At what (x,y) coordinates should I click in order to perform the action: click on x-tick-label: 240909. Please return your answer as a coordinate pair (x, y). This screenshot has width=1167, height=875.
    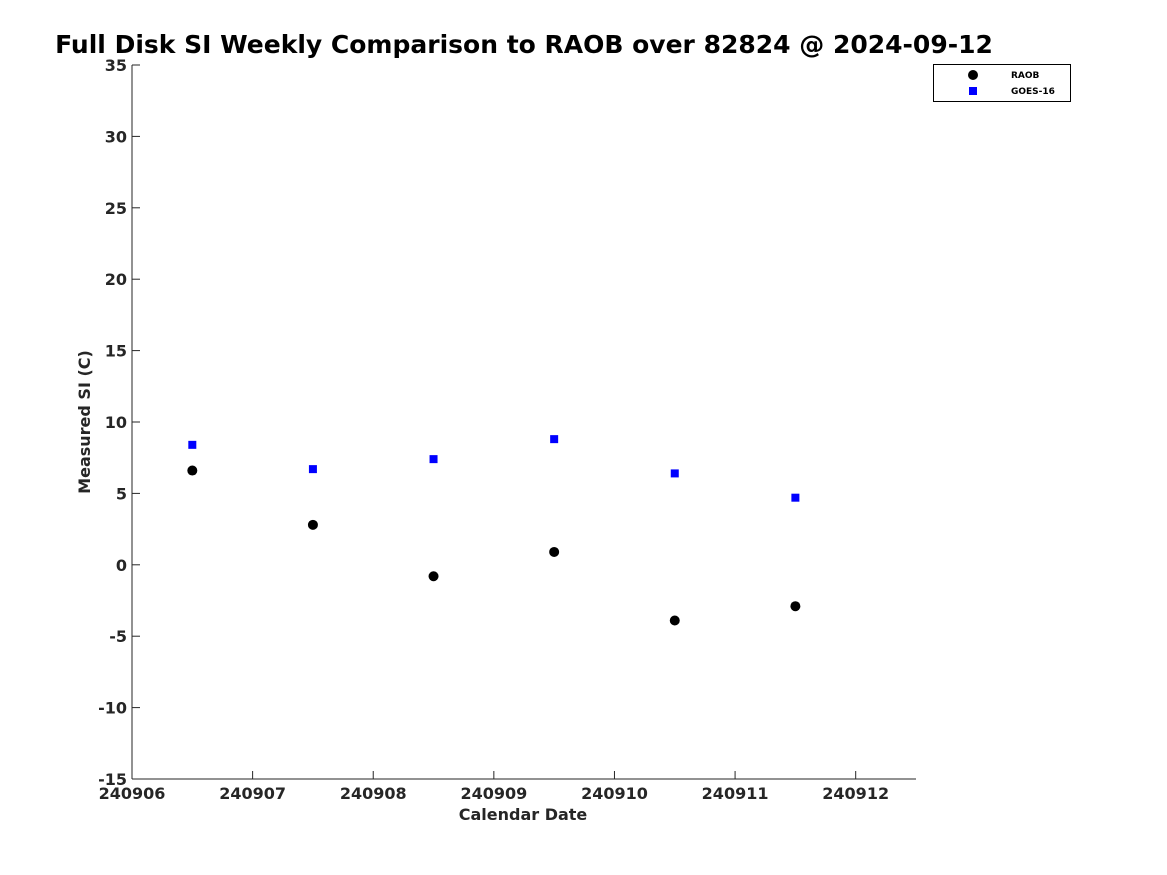
    Looking at the image, I should click on (493, 793).